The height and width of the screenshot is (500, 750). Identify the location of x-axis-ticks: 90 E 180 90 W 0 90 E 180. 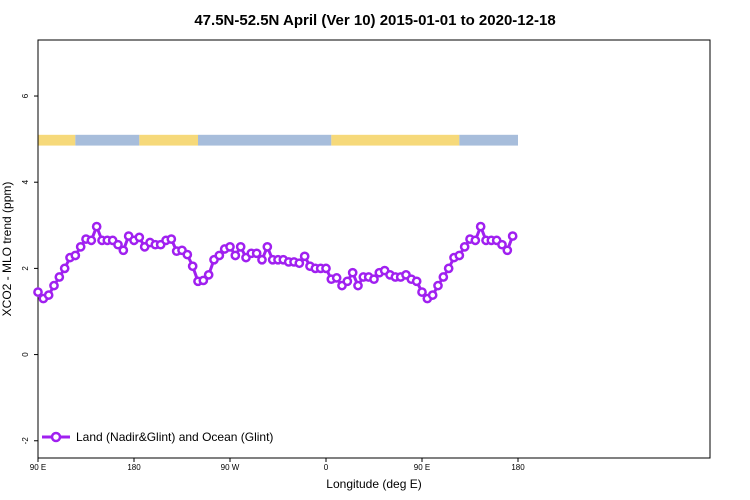
(277, 465).